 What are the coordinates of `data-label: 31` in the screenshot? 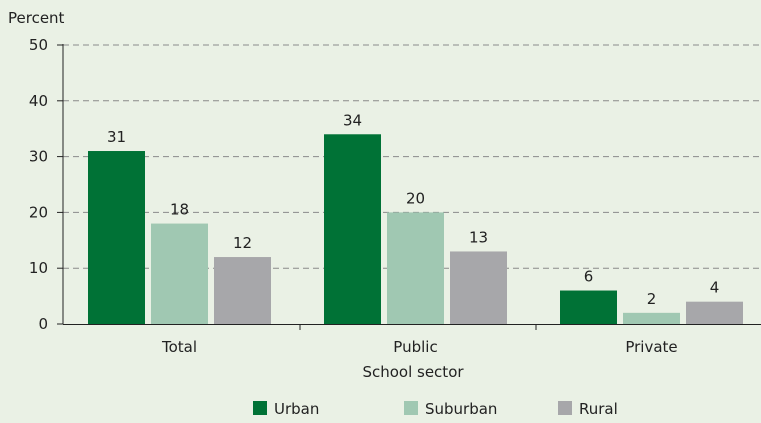 It's located at (116, 137).